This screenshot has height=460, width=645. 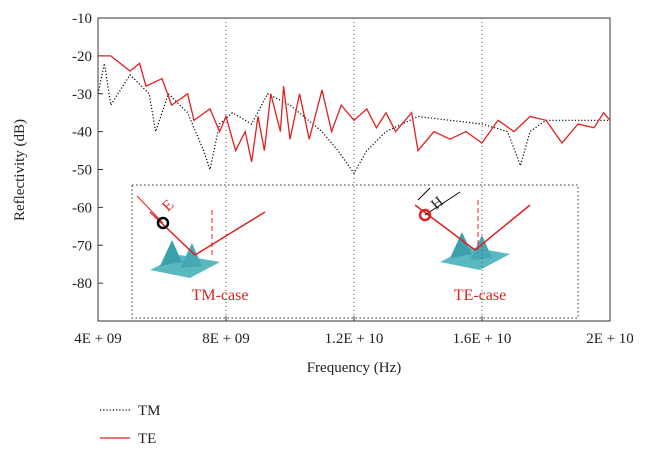 What do you see at coordinates (149, 411) in the screenshot?
I see `legend-label: TM` at bounding box center [149, 411].